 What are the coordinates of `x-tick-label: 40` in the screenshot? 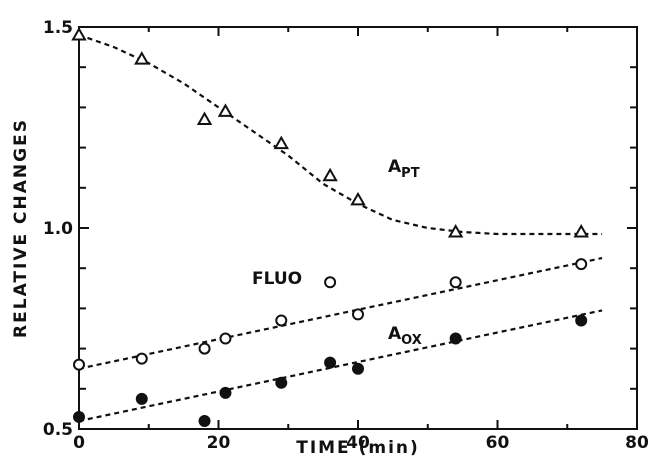 It's located at (358, 443).